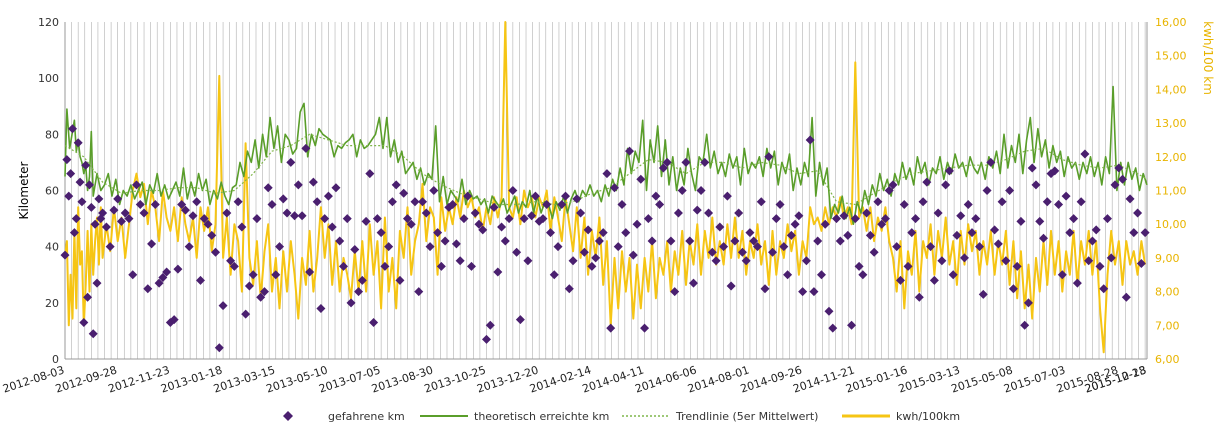 This screenshot has width=1218, height=439. Describe the element at coordinates (52, 247) in the screenshot. I see `y-left-tick-label: 40` at that location.